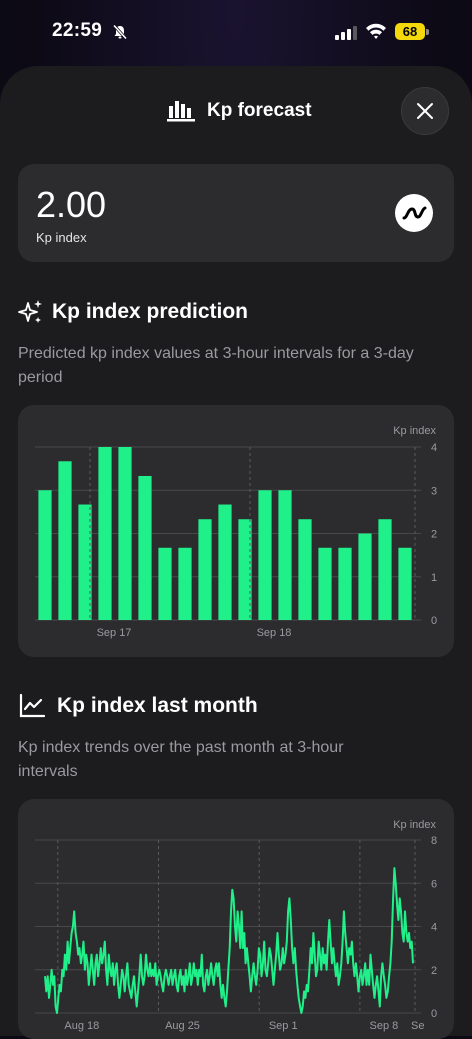 Image resolution: width=472 pixels, height=1039 pixels. I want to click on close-button, so click(425, 111).